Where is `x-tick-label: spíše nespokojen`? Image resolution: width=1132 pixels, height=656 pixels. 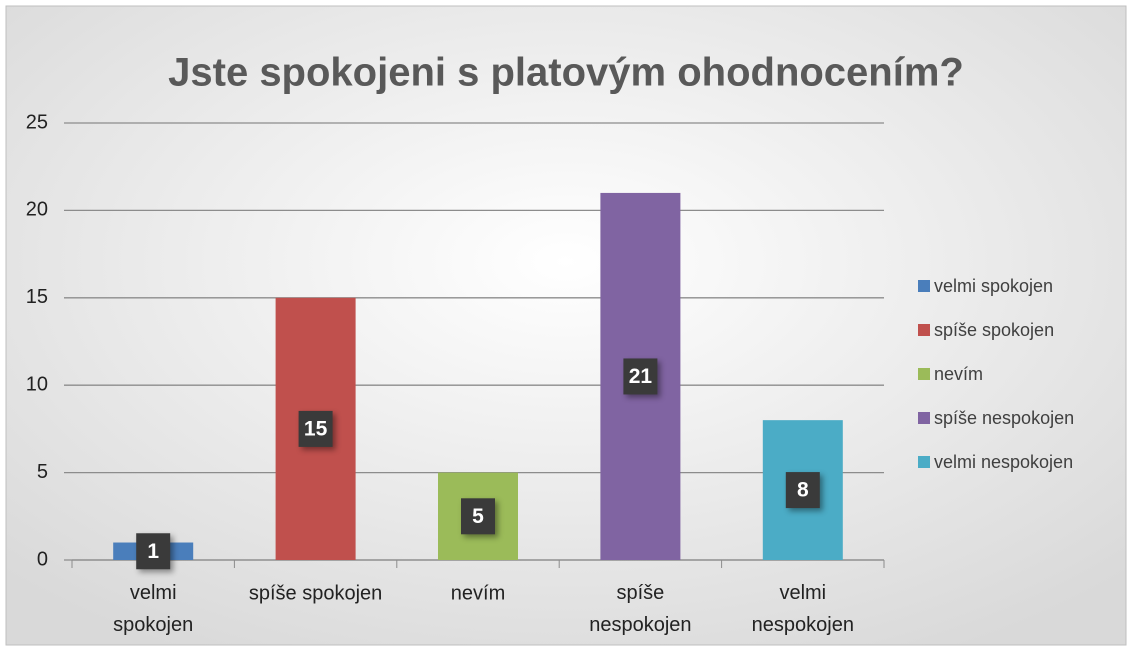 x-tick-label: spíše nespokojen is located at coordinates (640, 609).